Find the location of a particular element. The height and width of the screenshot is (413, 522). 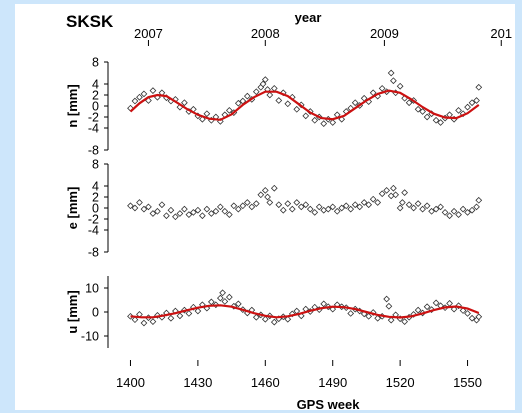

top-axis-label: year is located at coordinates (308, 17).